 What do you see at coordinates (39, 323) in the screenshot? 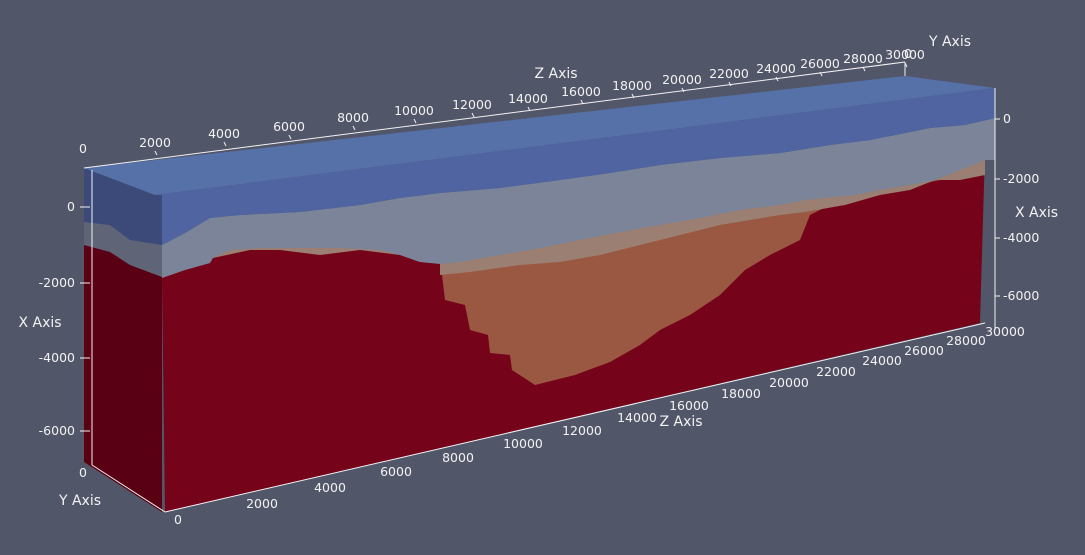
I see `x-axis-left-title: X Axis` at bounding box center [39, 323].